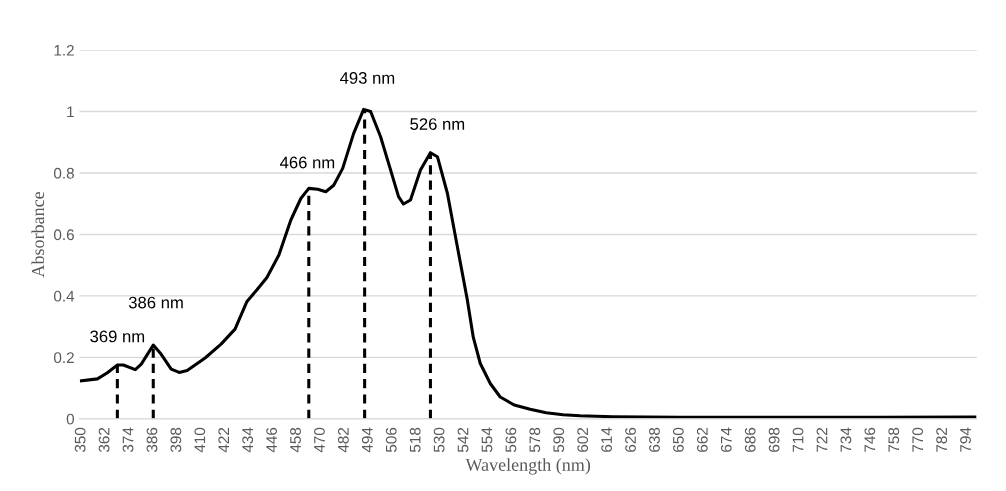  What do you see at coordinates (437, 124) in the screenshot?
I see `annotation: 526 nm` at bounding box center [437, 124].